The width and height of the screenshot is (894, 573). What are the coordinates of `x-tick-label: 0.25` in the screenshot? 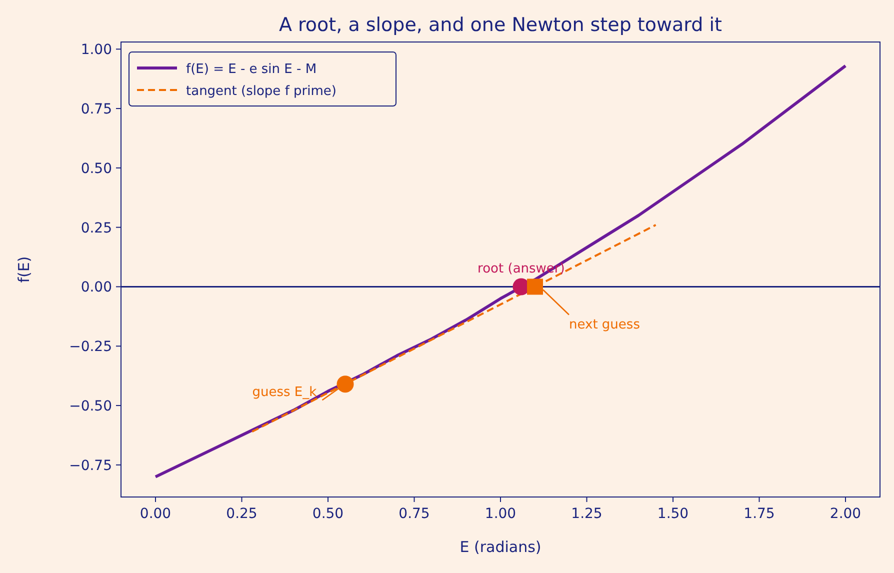 It's located at (242, 514).